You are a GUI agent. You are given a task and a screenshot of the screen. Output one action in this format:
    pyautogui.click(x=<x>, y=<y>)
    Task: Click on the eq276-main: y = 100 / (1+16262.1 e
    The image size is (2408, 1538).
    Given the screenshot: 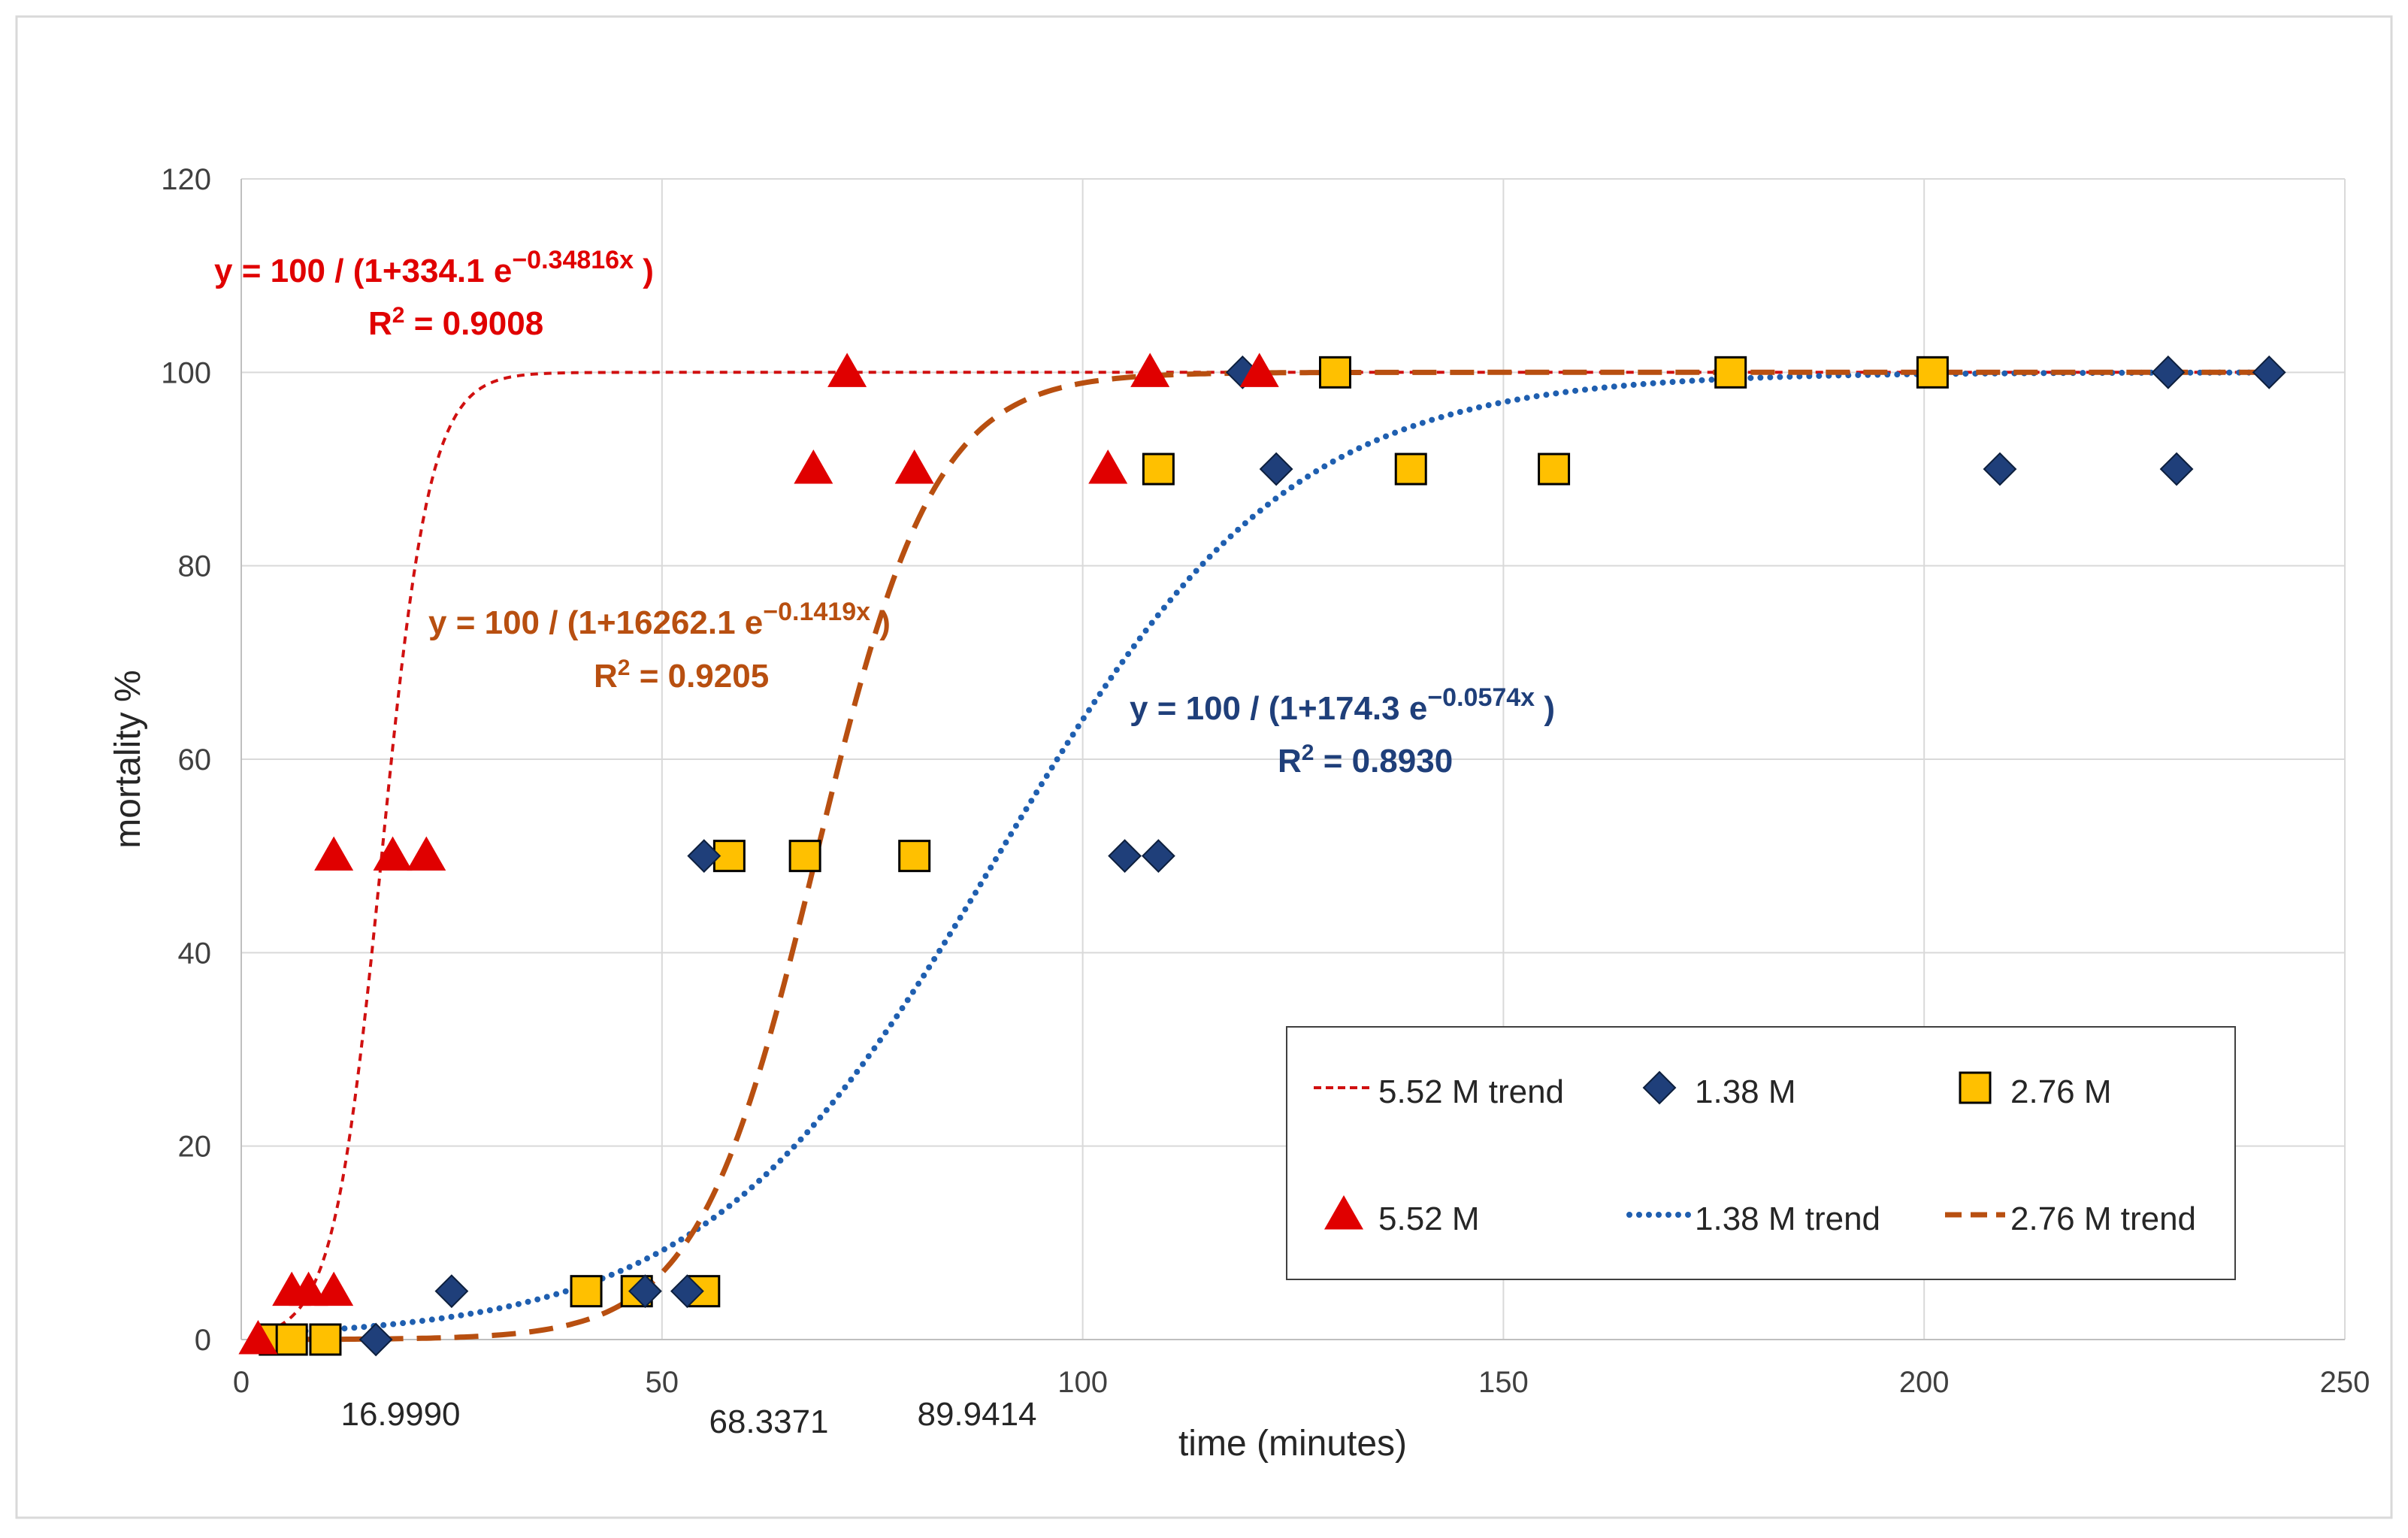 What is the action you would take?
    pyautogui.click(x=595, y=622)
    